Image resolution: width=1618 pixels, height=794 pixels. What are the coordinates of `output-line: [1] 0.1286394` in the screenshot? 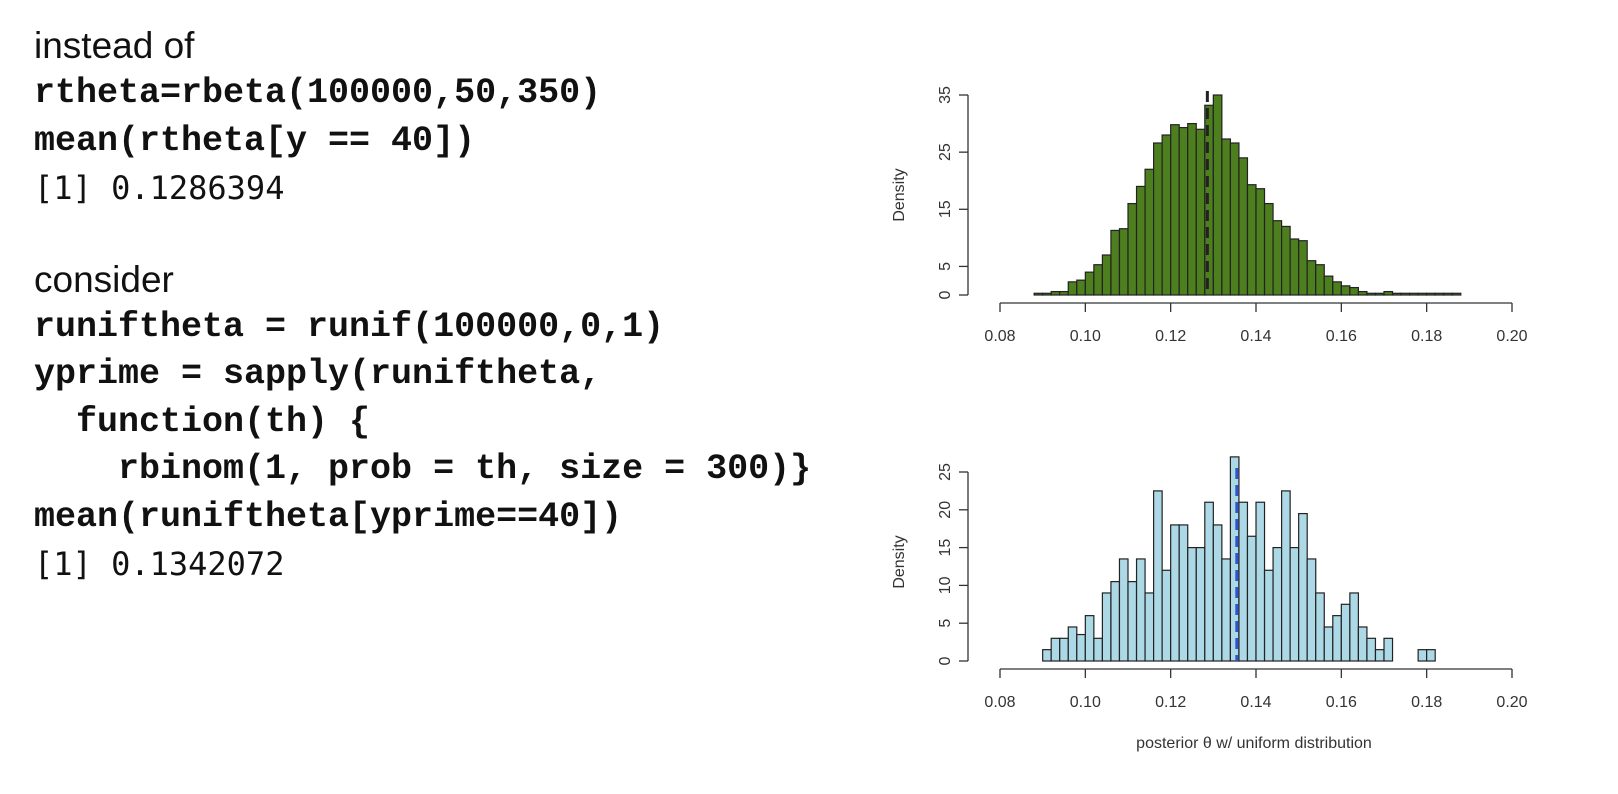 It's located at (159, 188).